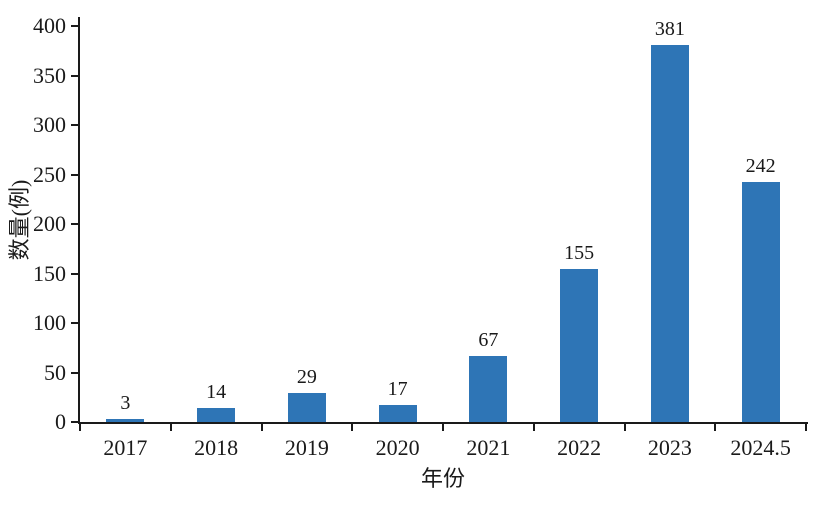 This screenshot has width=828, height=507. Describe the element at coordinates (125, 420) in the screenshot. I see `bar-2017` at that location.